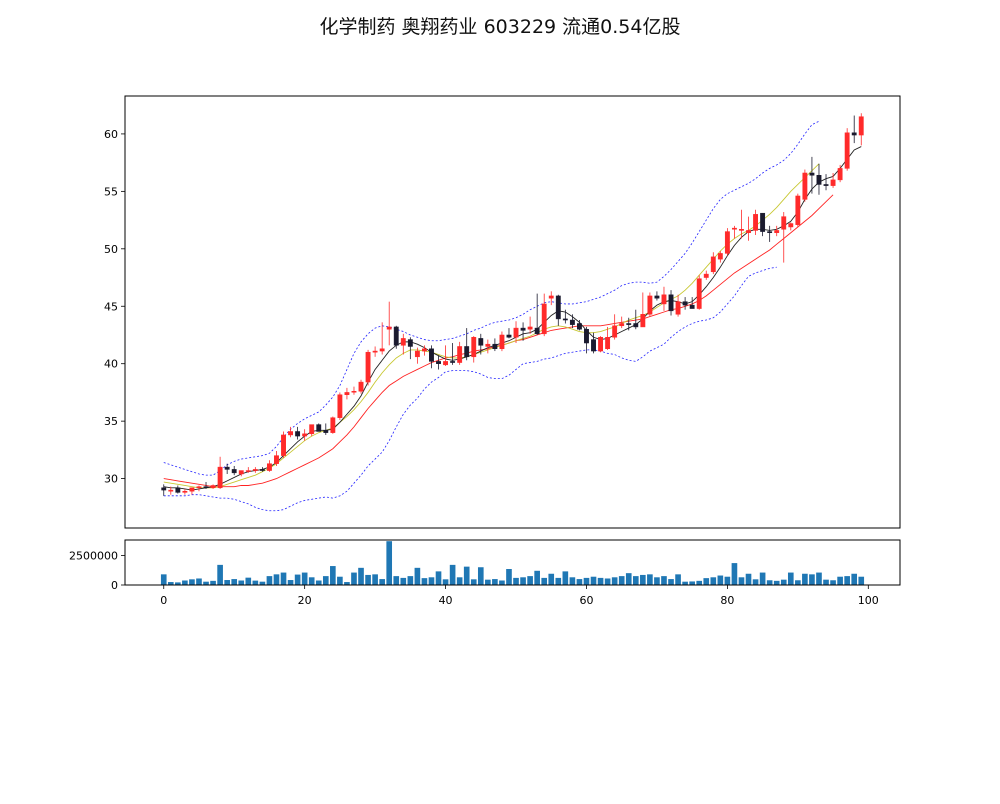  I want to click on price-ytick-label: 35, so click(111, 421).